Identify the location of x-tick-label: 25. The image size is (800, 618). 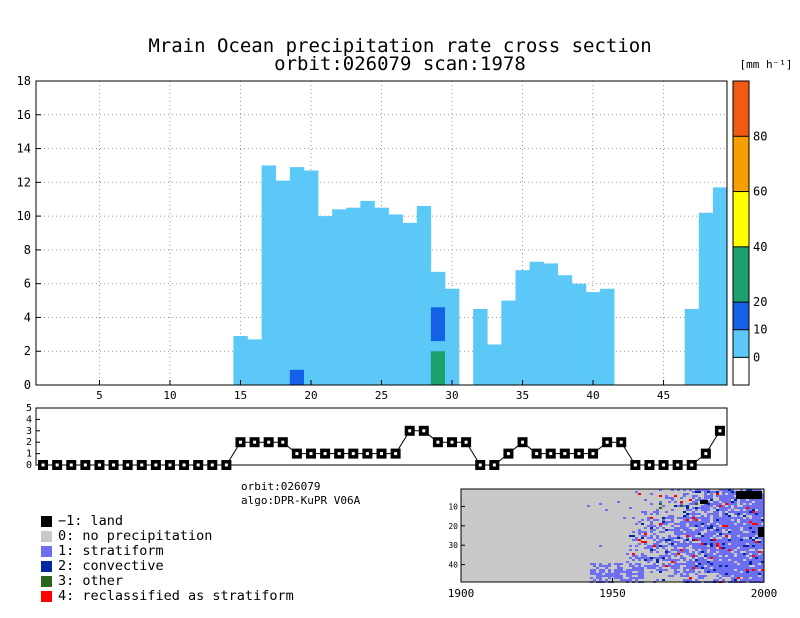
(381, 395).